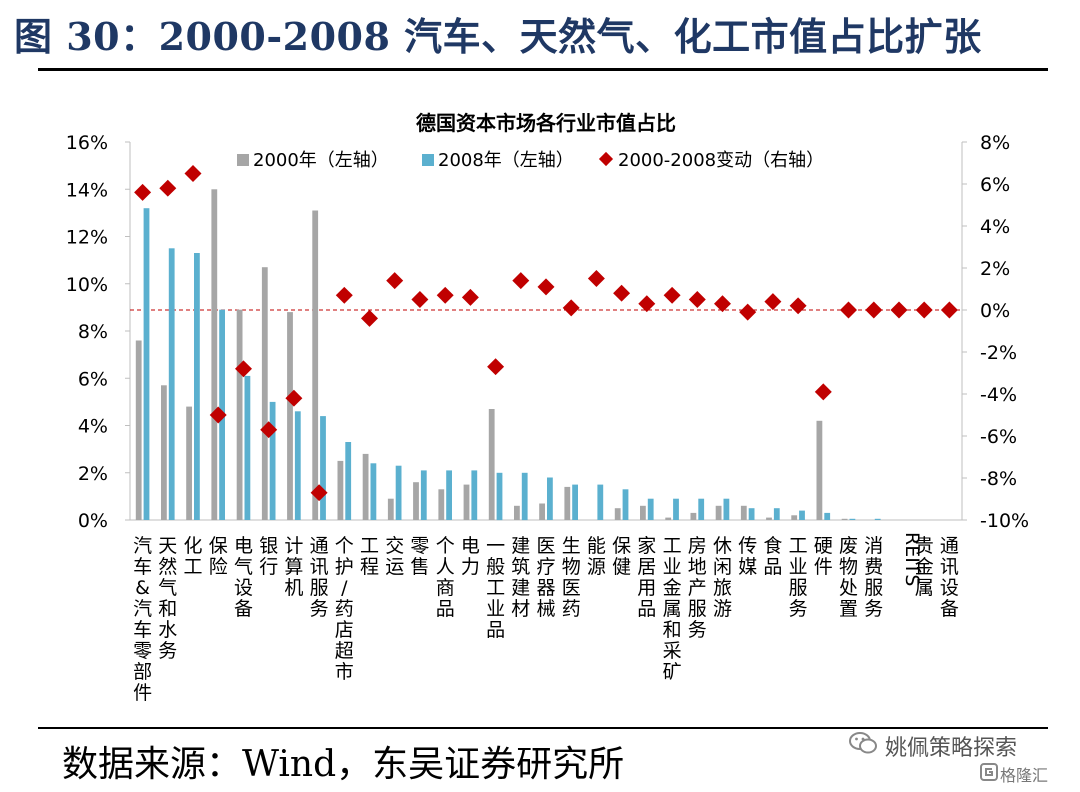 Image resolution: width=1080 pixels, height=792 pixels. What do you see at coordinates (596, 556) in the screenshot?
I see `x-tick-label: 能源` at bounding box center [596, 556].